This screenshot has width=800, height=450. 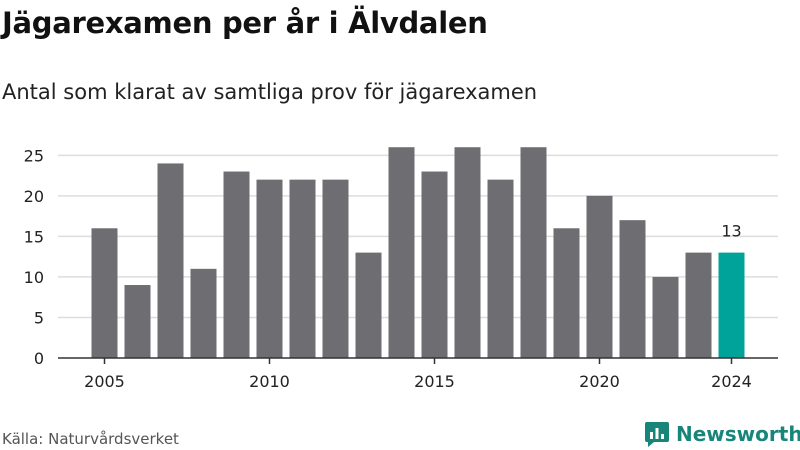 What do you see at coordinates (632, 289) in the screenshot?
I see `bar-2021` at bounding box center [632, 289].